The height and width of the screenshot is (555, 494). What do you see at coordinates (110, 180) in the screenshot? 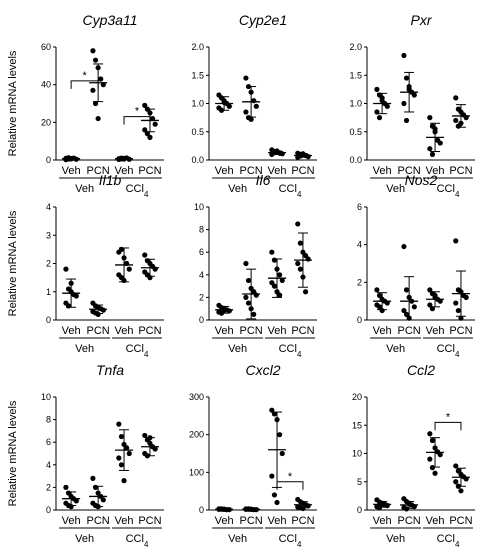
I see `panel-title: Il1b` at bounding box center [110, 180].